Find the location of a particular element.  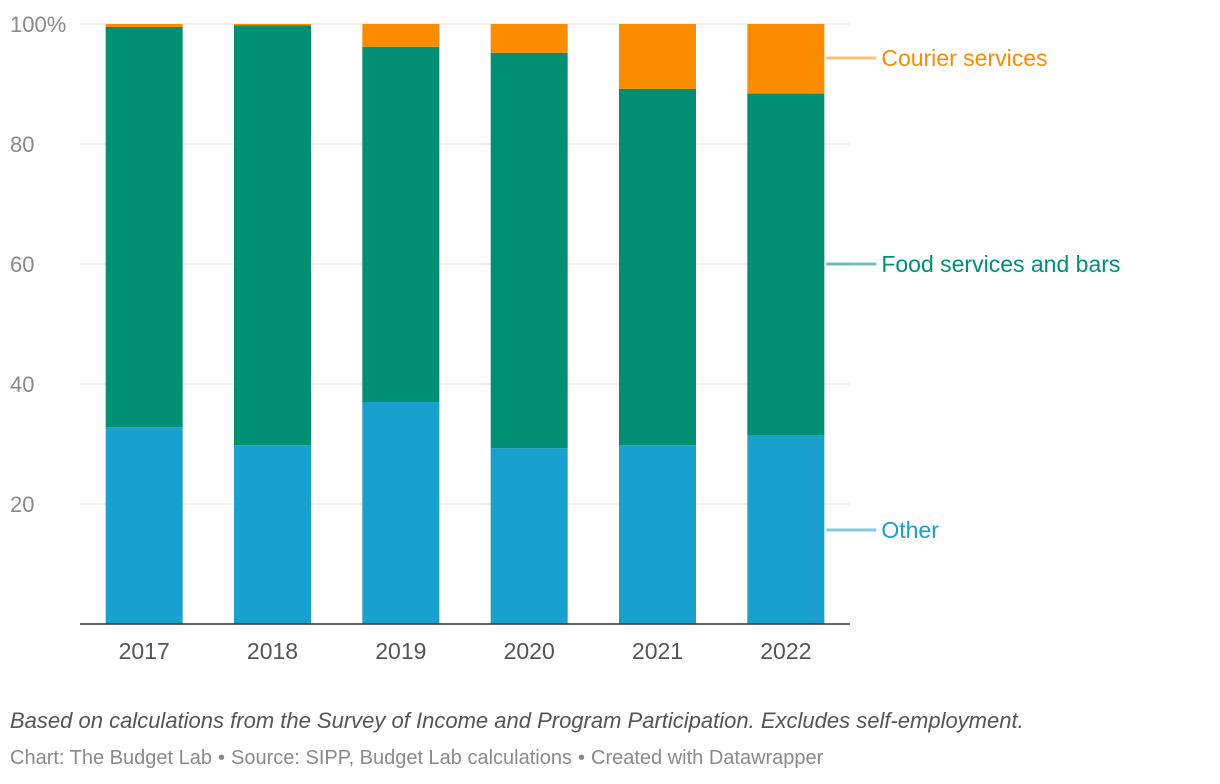

y-tick-label: 100% is located at coordinates (38, 24).